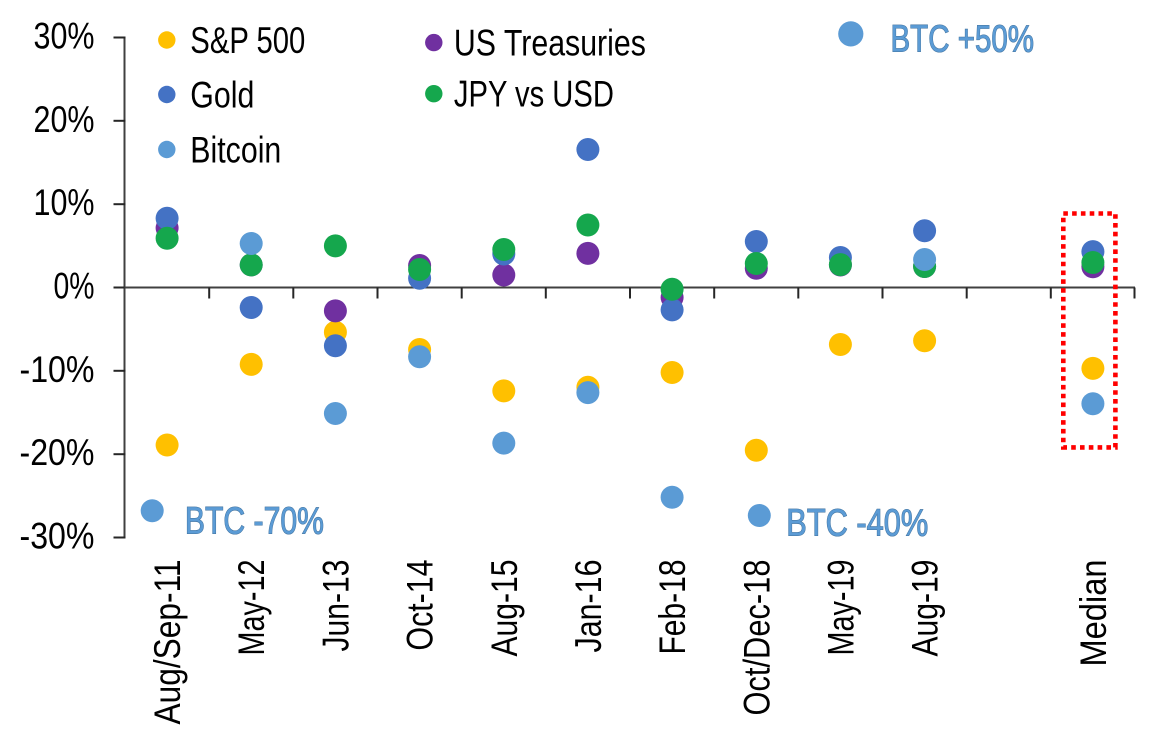 The width and height of the screenshot is (1151, 739). Describe the element at coordinates (550, 43) in the screenshot. I see `svg-text: US Treasuries` at that location.